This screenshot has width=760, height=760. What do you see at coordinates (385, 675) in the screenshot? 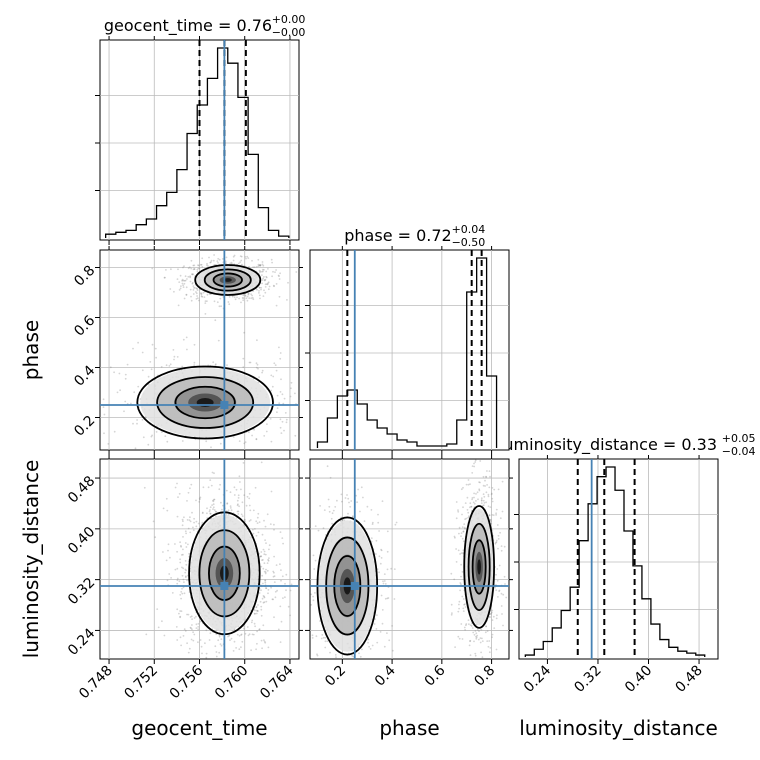
I see `x-tick-label: 0.4` at bounding box center [385, 675].